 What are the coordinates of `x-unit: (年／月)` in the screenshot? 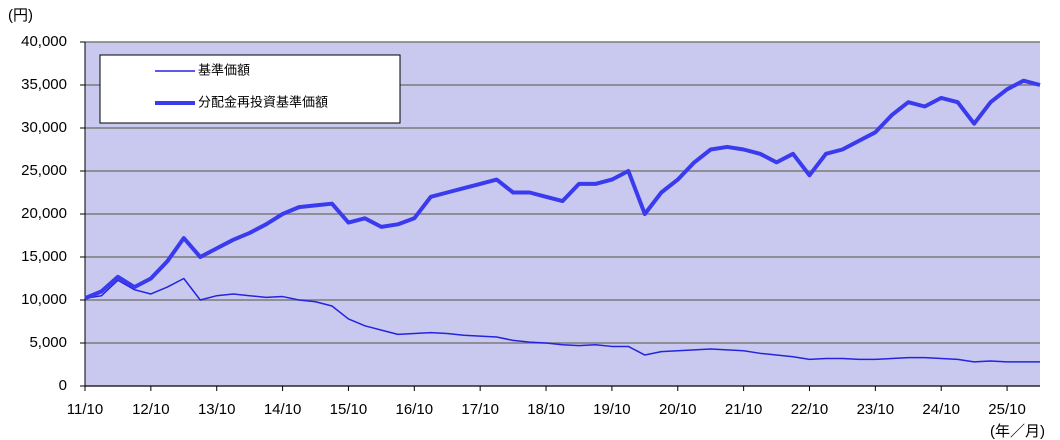 It's located at (1017, 431).